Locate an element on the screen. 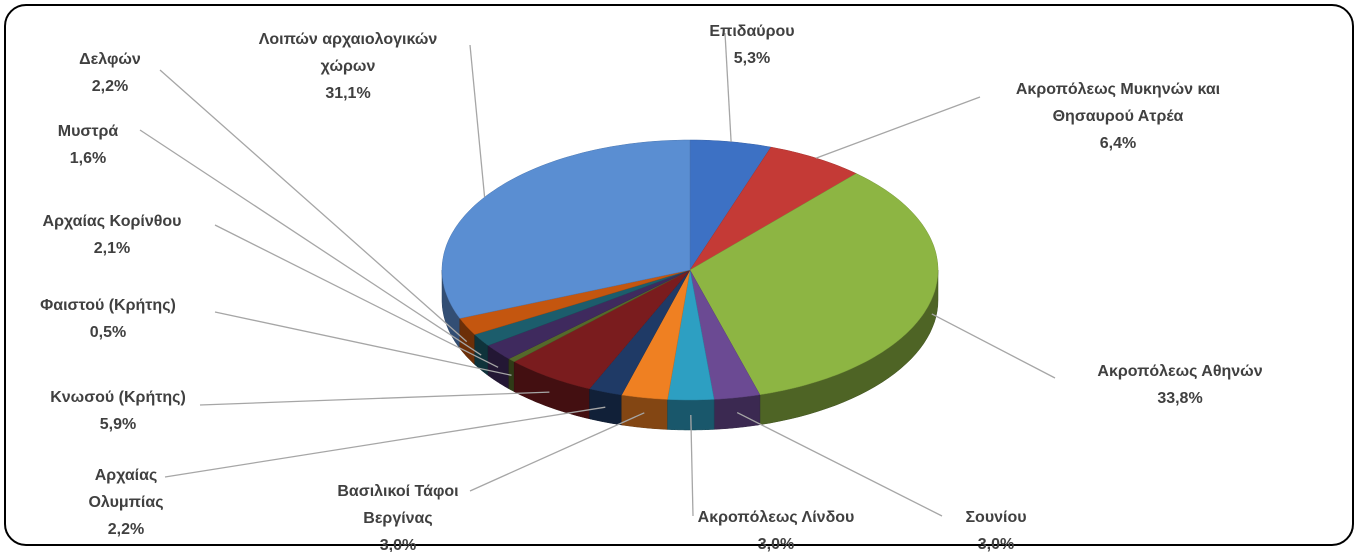  category-label: Λοιπών αρχαιολογικών χώρων is located at coordinates (348, 53).